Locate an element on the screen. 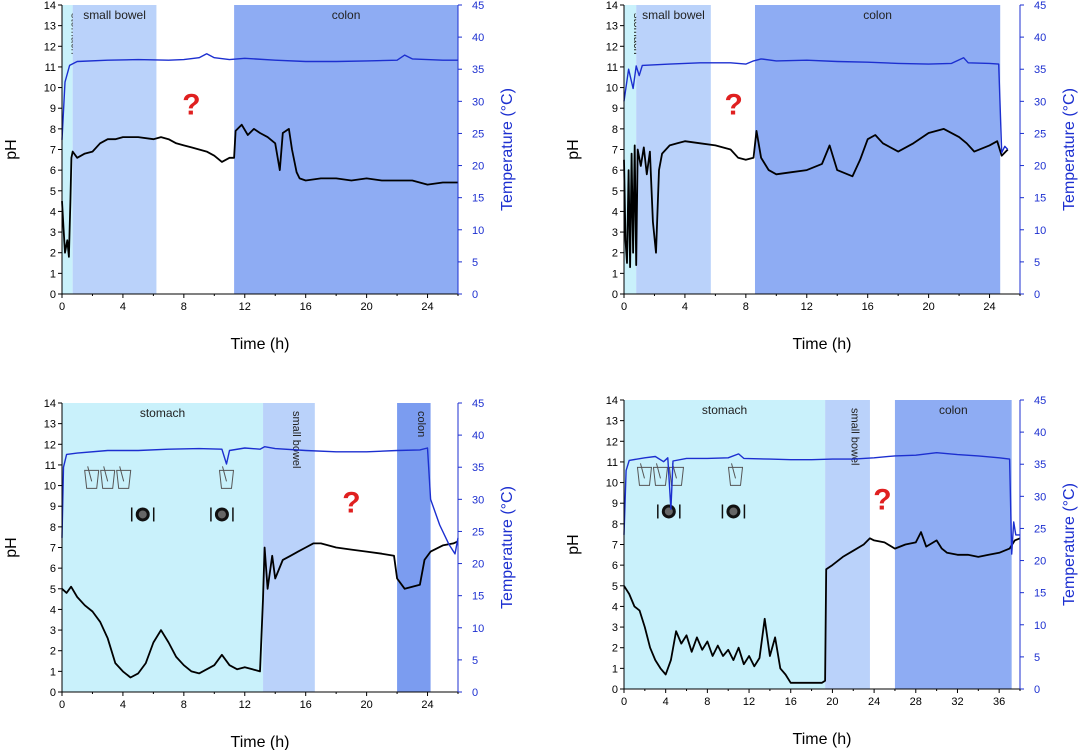 This screenshot has width=1080, height=750. time-tick-label: 36 is located at coordinates (999, 702).